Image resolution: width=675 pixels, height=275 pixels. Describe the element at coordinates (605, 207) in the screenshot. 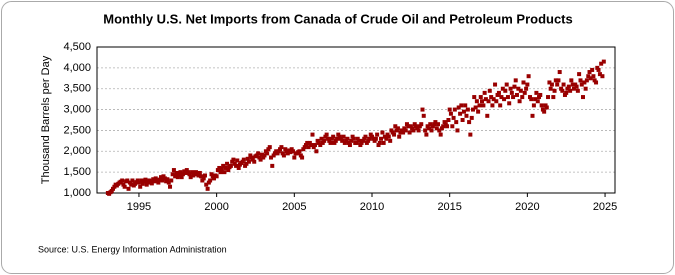

I see `x-tick-label: 2025` at that location.